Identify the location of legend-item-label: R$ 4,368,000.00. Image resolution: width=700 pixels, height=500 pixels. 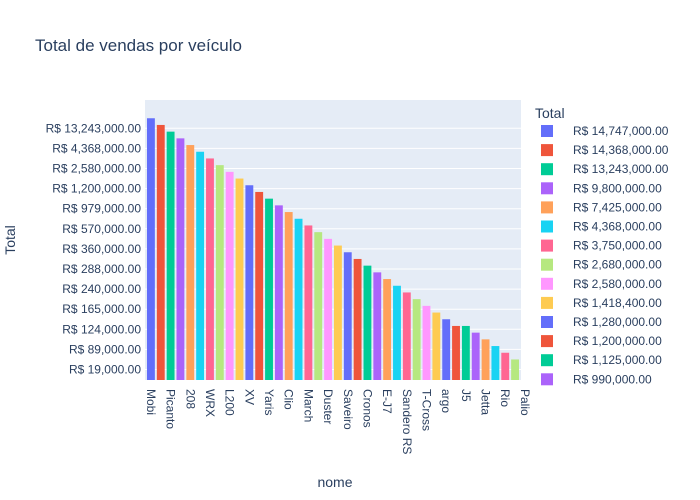
(617, 227).